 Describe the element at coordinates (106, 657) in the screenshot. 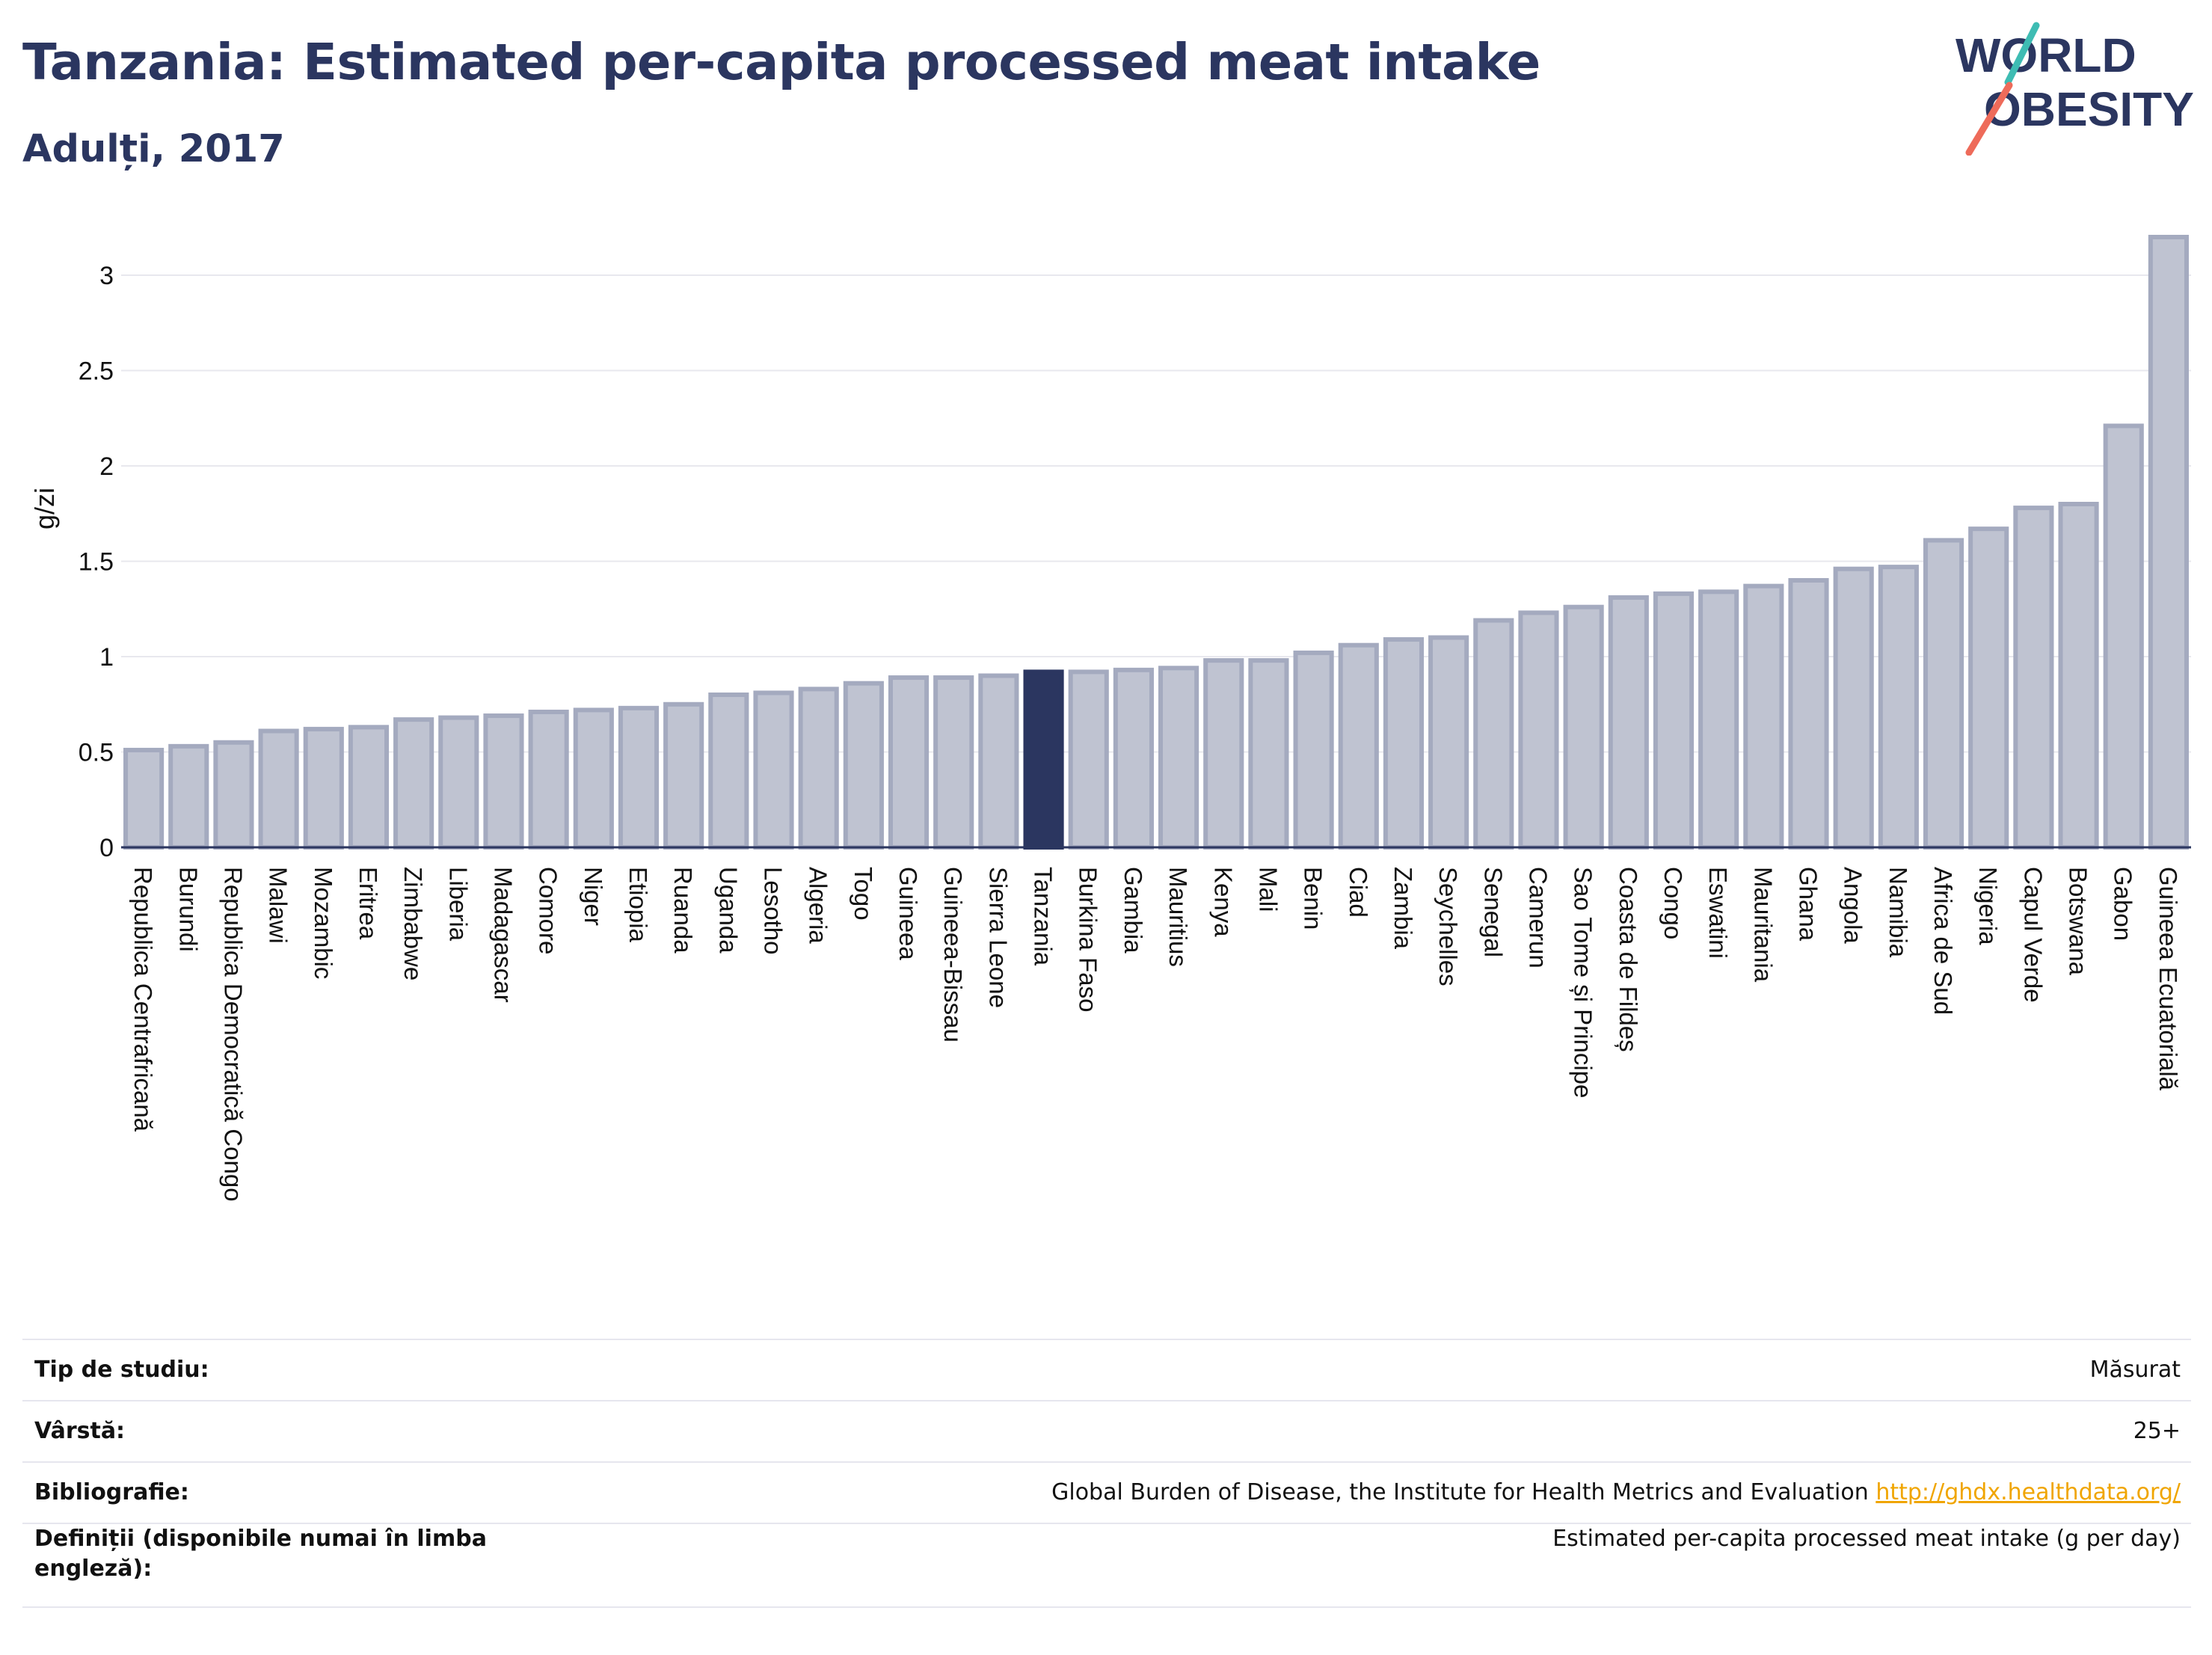

I see `y-tick-label: 1` at that location.